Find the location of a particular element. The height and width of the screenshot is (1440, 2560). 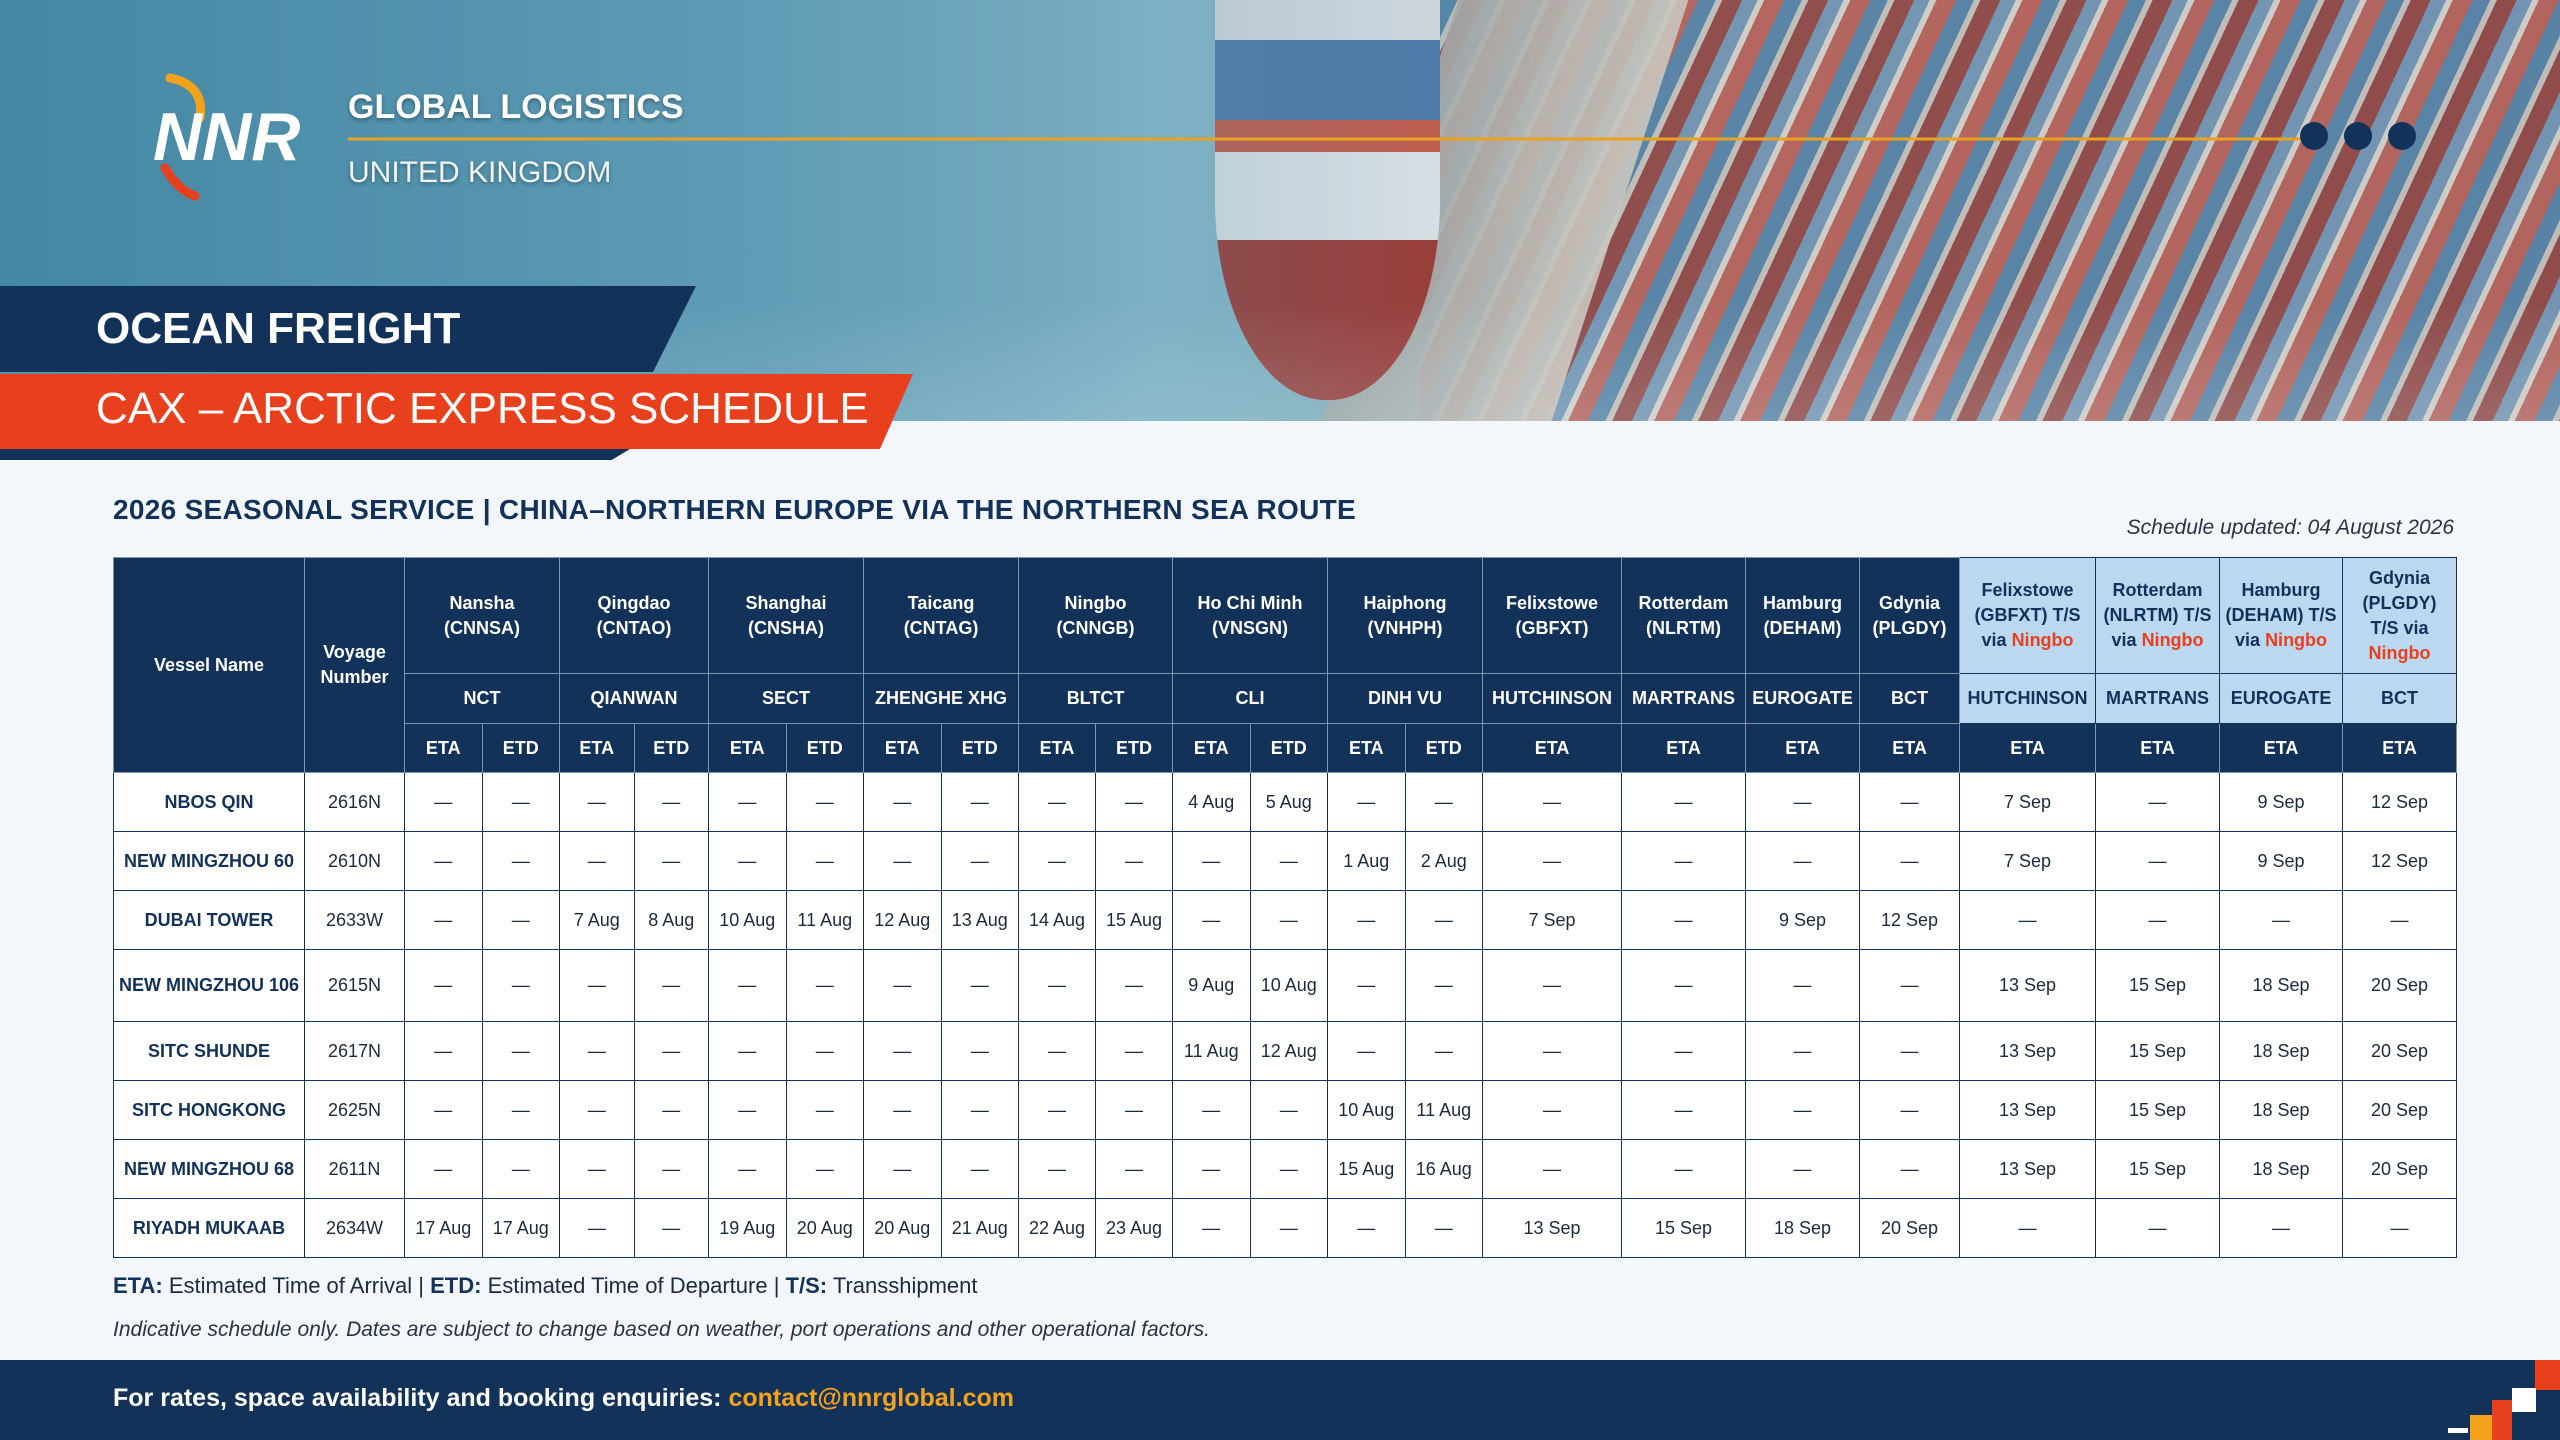

port-header: Shanghai (CNSHA) is located at coordinates (786, 615).